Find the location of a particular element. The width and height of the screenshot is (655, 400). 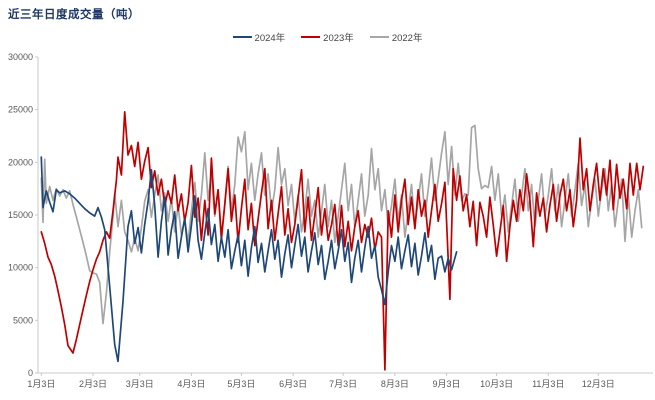

y-tick-label: 20000 is located at coordinates (20, 162).